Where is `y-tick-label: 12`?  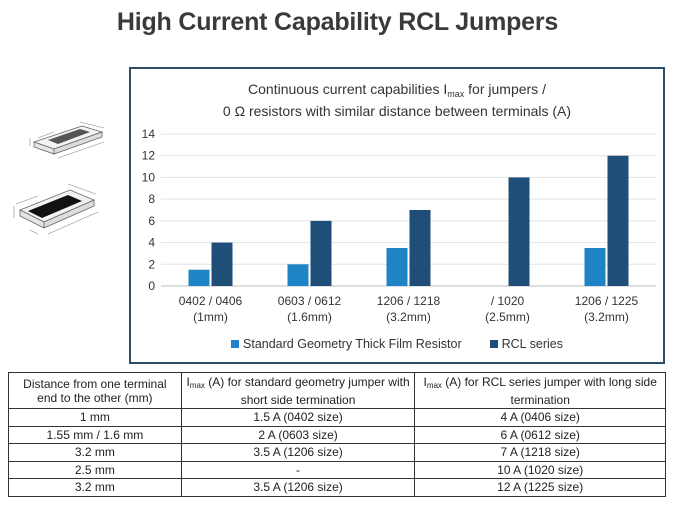
y-tick-label: 12 is located at coordinates (149, 156).